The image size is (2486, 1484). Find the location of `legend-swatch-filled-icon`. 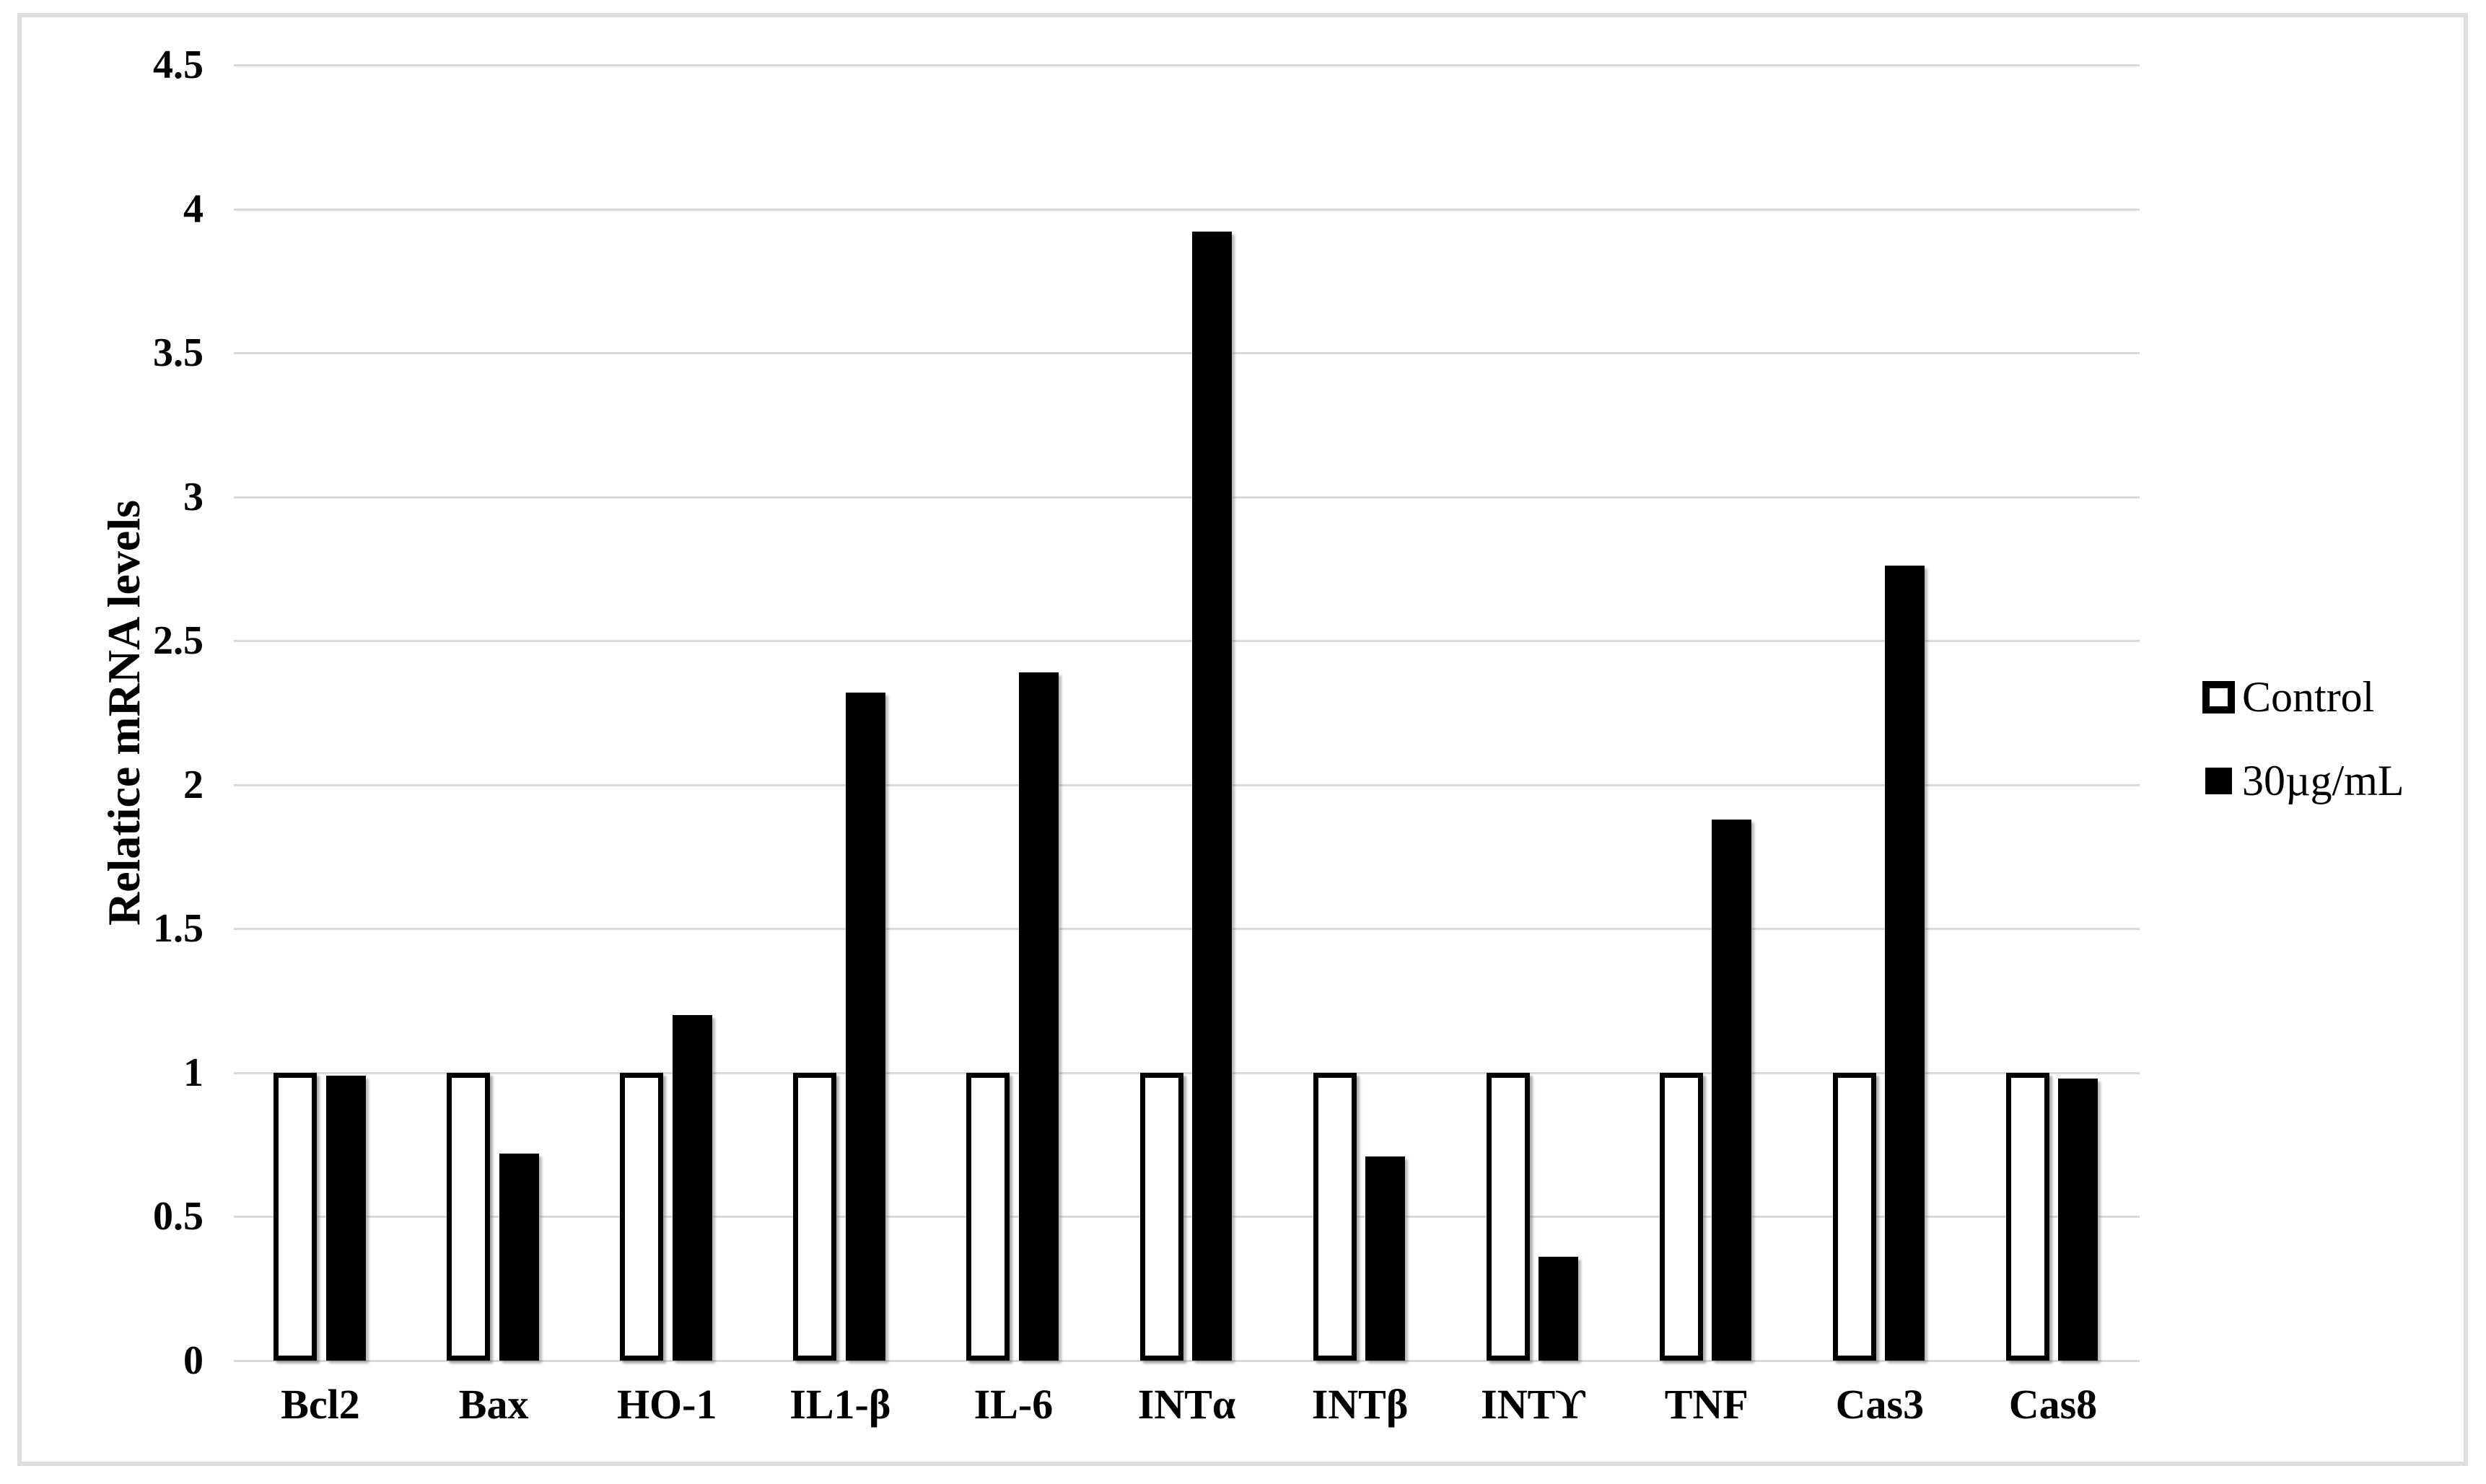

legend-swatch-filled-icon is located at coordinates (2218, 780).